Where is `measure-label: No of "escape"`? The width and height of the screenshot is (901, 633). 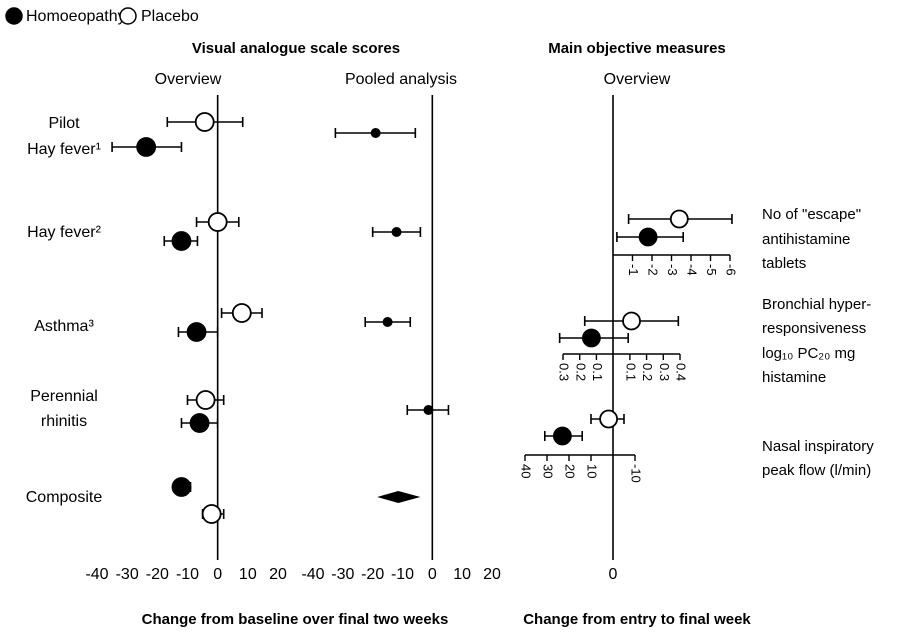 measure-label: No of "escape" is located at coordinates (811, 214).